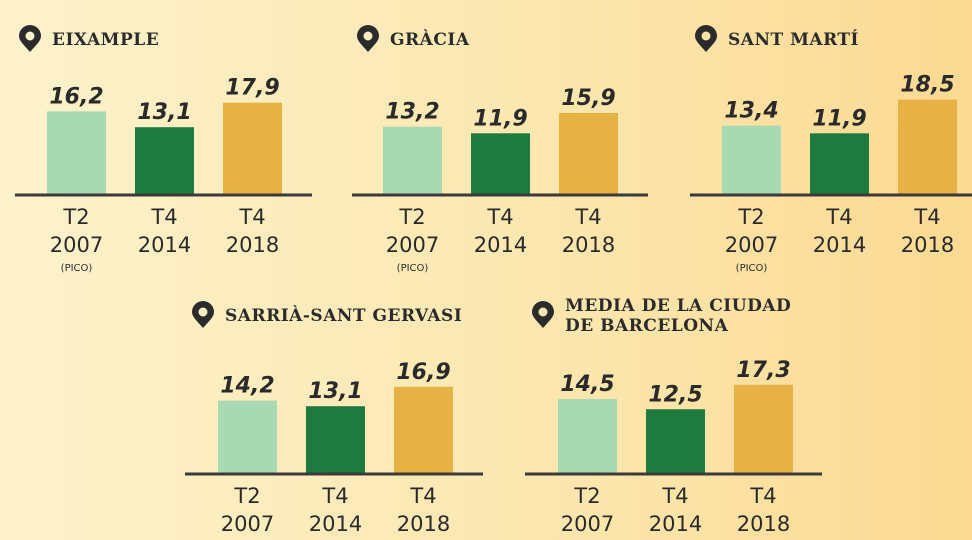  What do you see at coordinates (423, 372) in the screenshot?
I see `value-label: 16,9` at bounding box center [423, 372].